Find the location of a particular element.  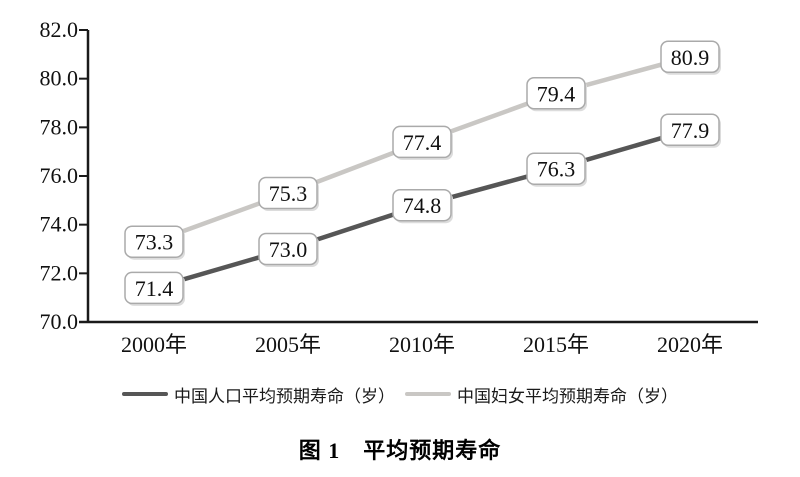

data-label-series0: 74.8 is located at coordinates (422, 205).